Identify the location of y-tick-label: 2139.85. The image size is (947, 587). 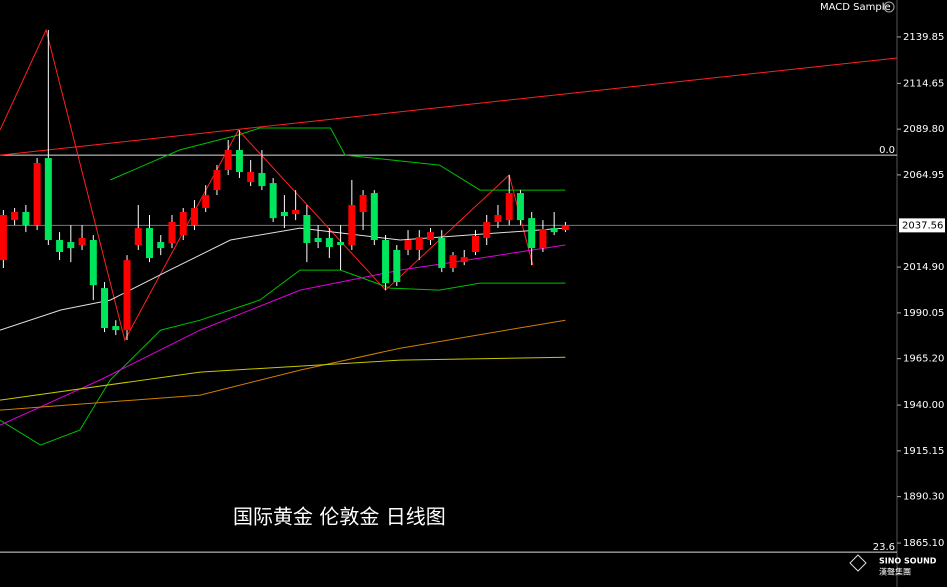
(923, 37).